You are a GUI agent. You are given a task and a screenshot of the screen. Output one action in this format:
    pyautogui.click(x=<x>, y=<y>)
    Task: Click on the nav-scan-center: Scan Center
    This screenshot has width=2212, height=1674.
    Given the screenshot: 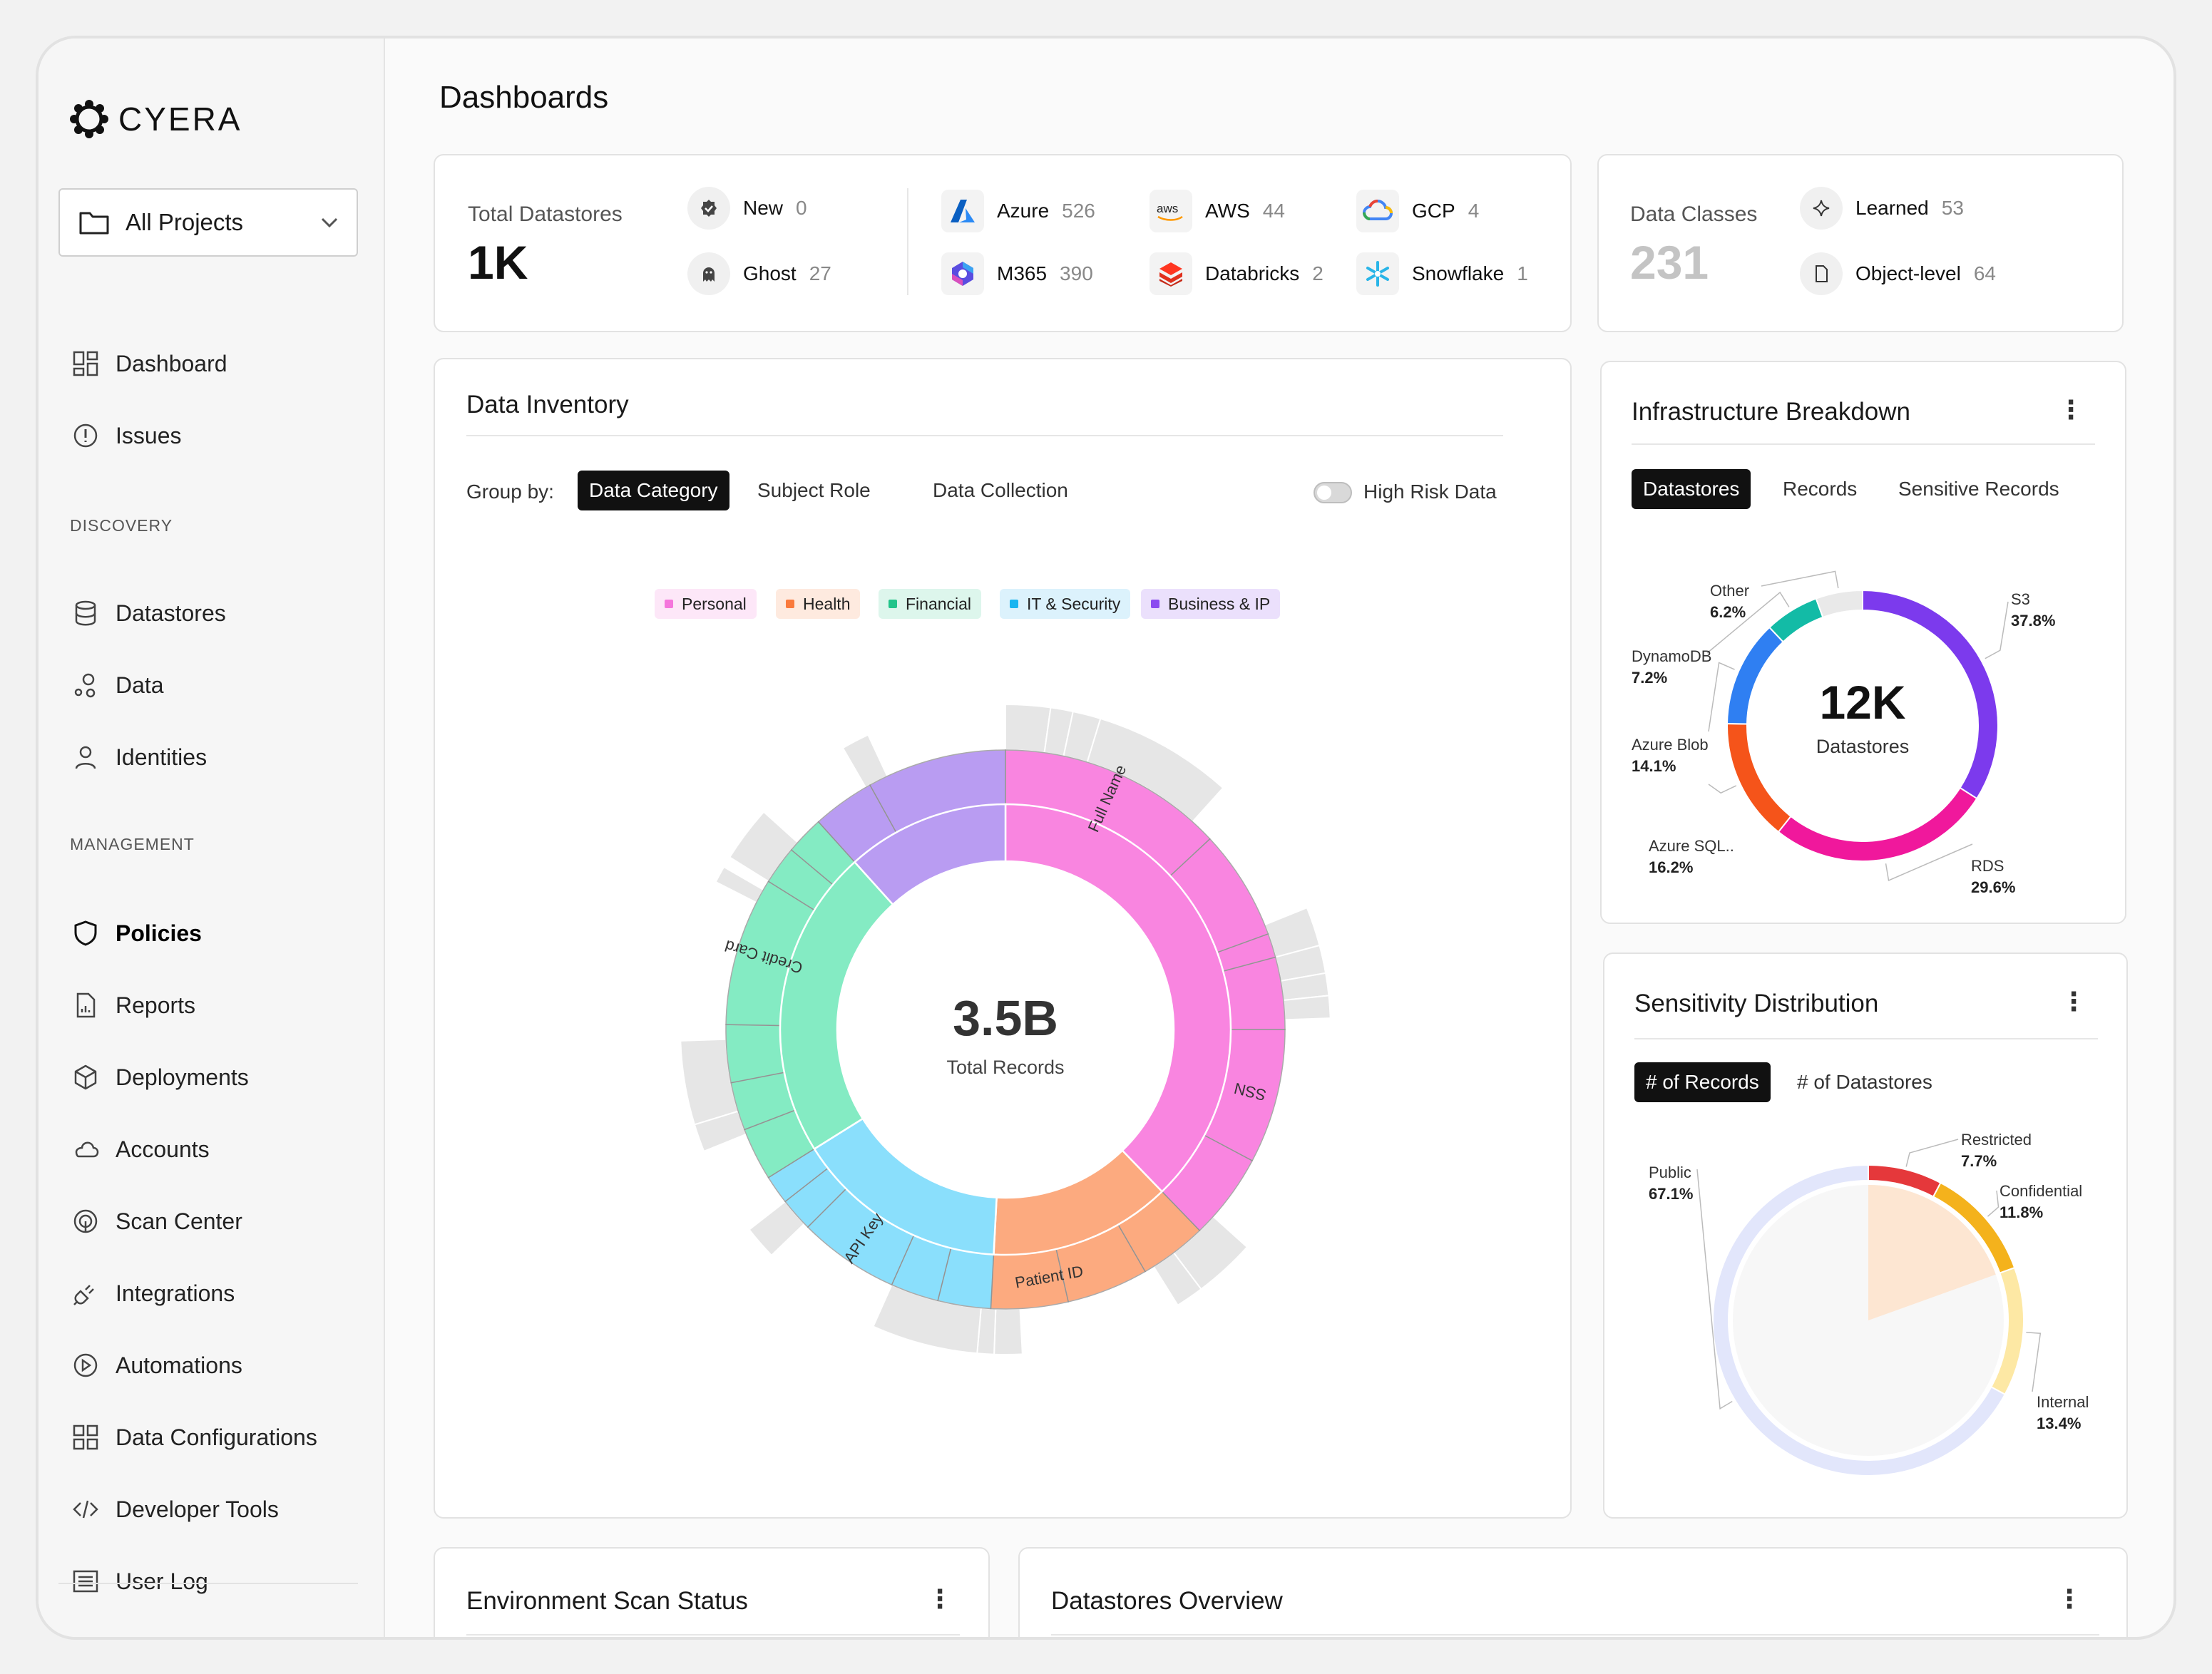 What is the action you would take?
    pyautogui.click(x=156, y=1221)
    